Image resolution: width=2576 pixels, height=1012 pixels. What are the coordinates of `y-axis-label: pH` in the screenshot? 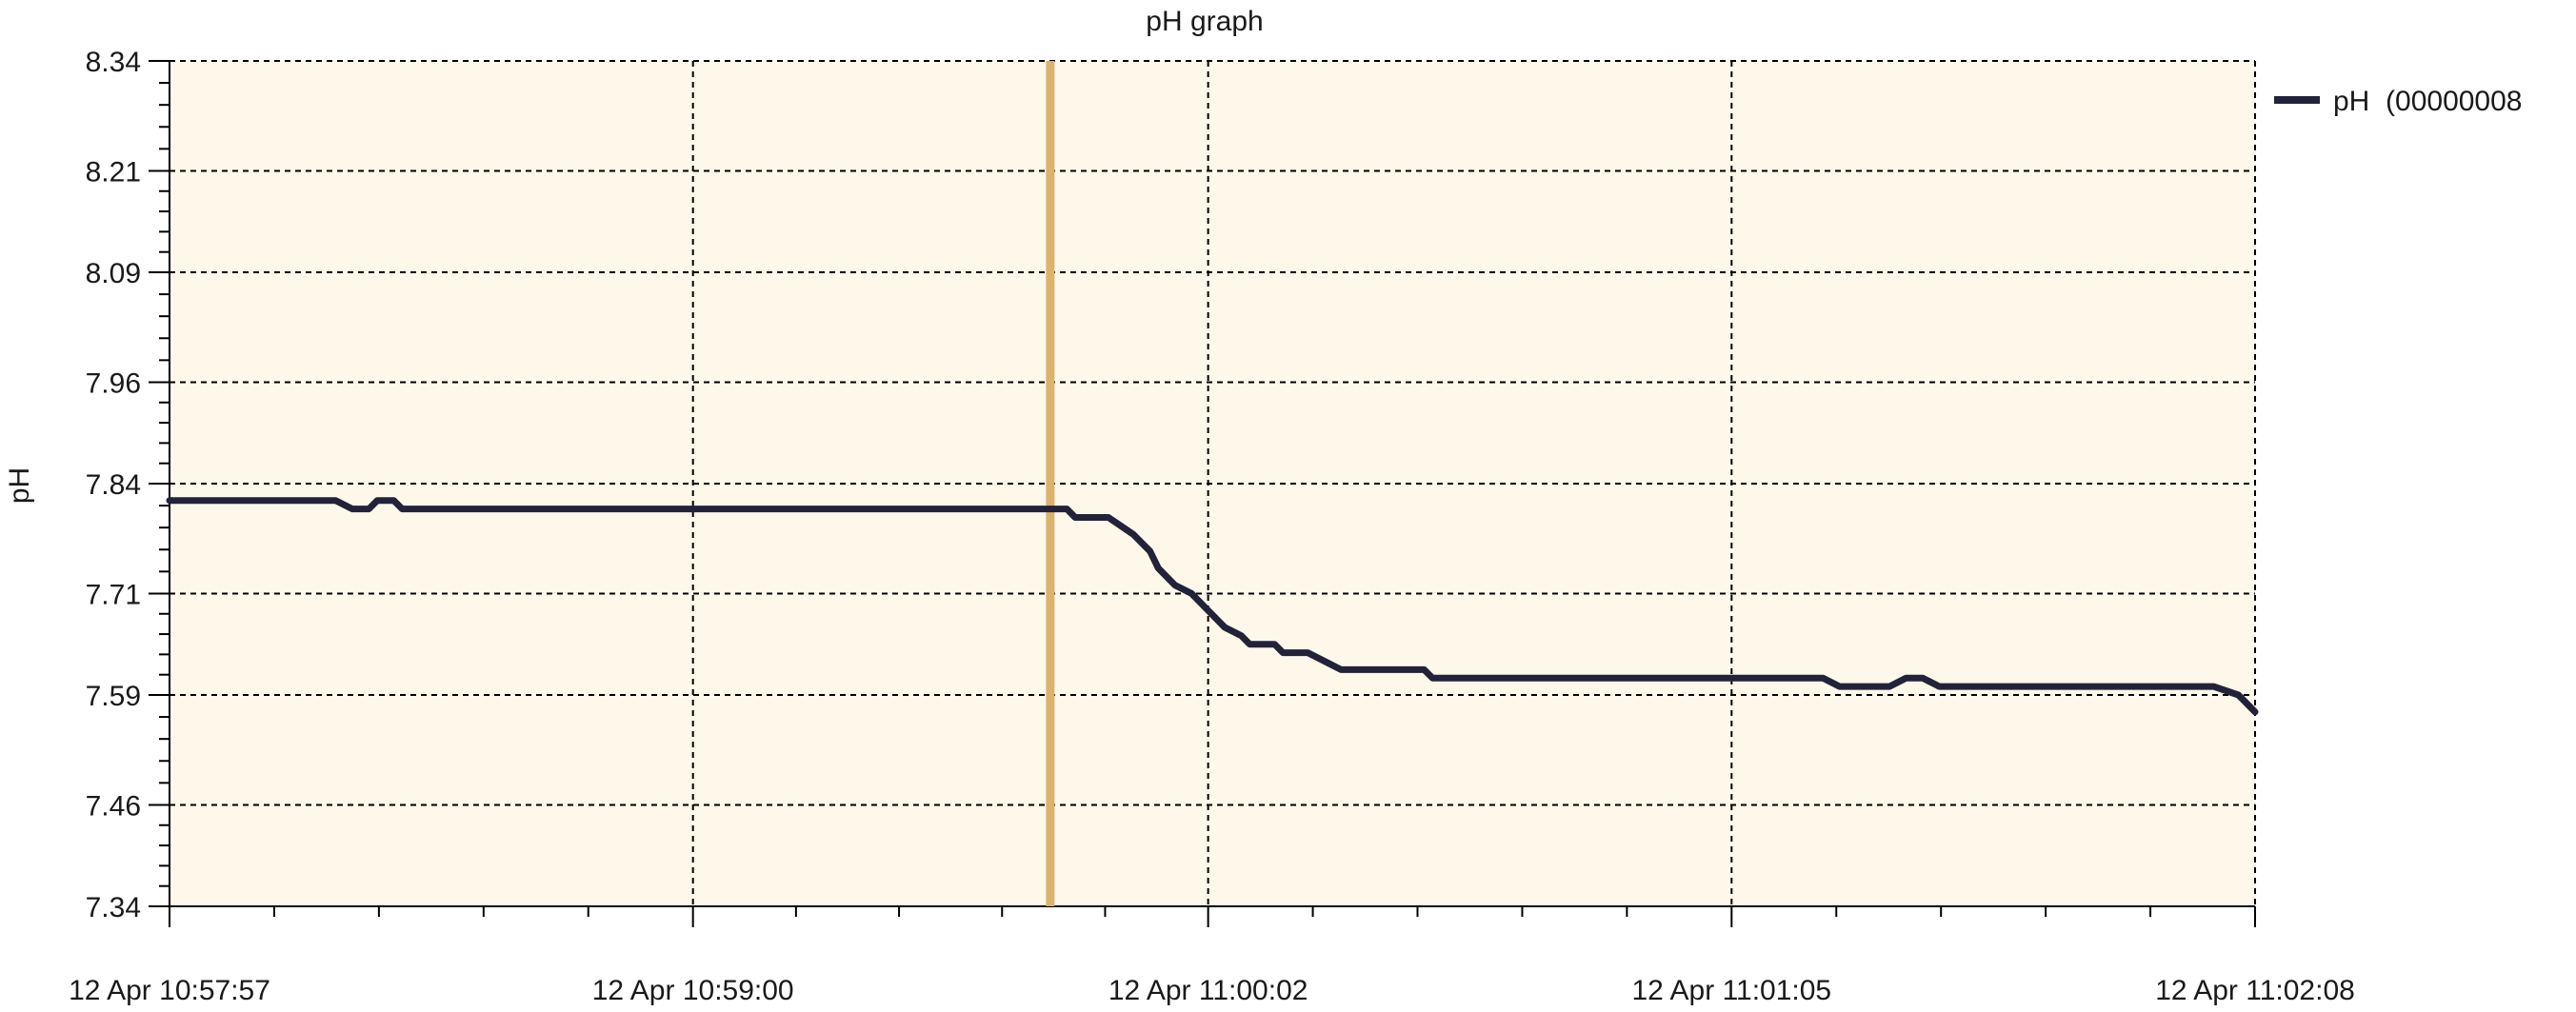 It's located at (19, 486).